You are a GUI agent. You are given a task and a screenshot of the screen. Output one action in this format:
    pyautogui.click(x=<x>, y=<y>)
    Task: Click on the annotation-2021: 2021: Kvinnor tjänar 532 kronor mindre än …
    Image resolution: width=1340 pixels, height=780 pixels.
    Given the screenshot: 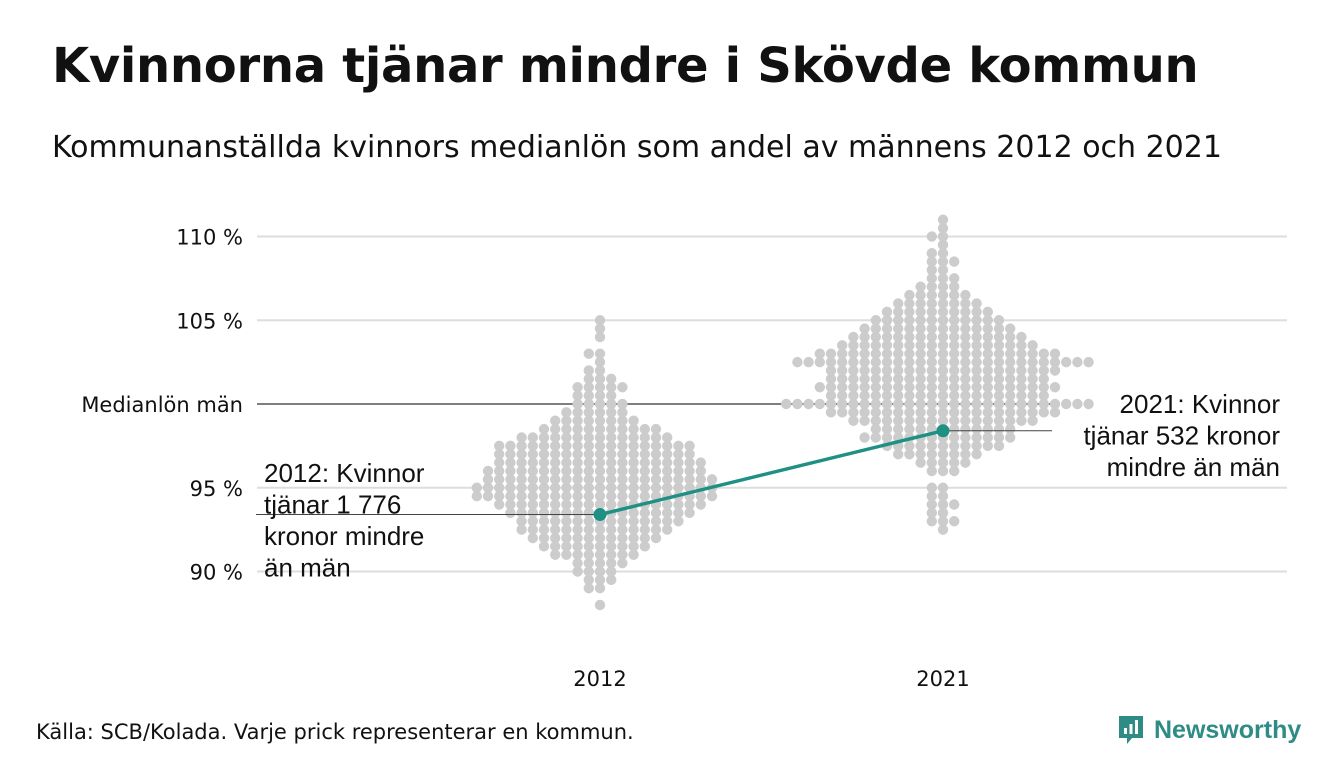 What is the action you would take?
    pyautogui.click(x=1181, y=435)
    